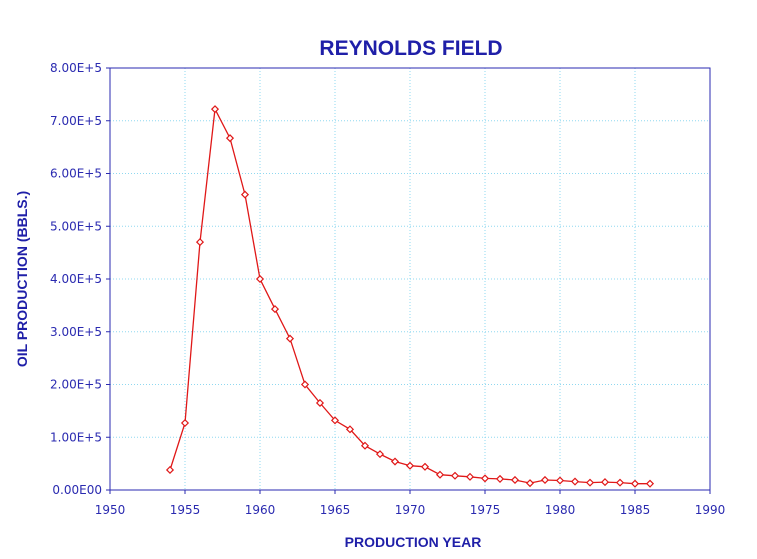  I want to click on chart-title: REYNOLDS FIELD, so click(410, 48).